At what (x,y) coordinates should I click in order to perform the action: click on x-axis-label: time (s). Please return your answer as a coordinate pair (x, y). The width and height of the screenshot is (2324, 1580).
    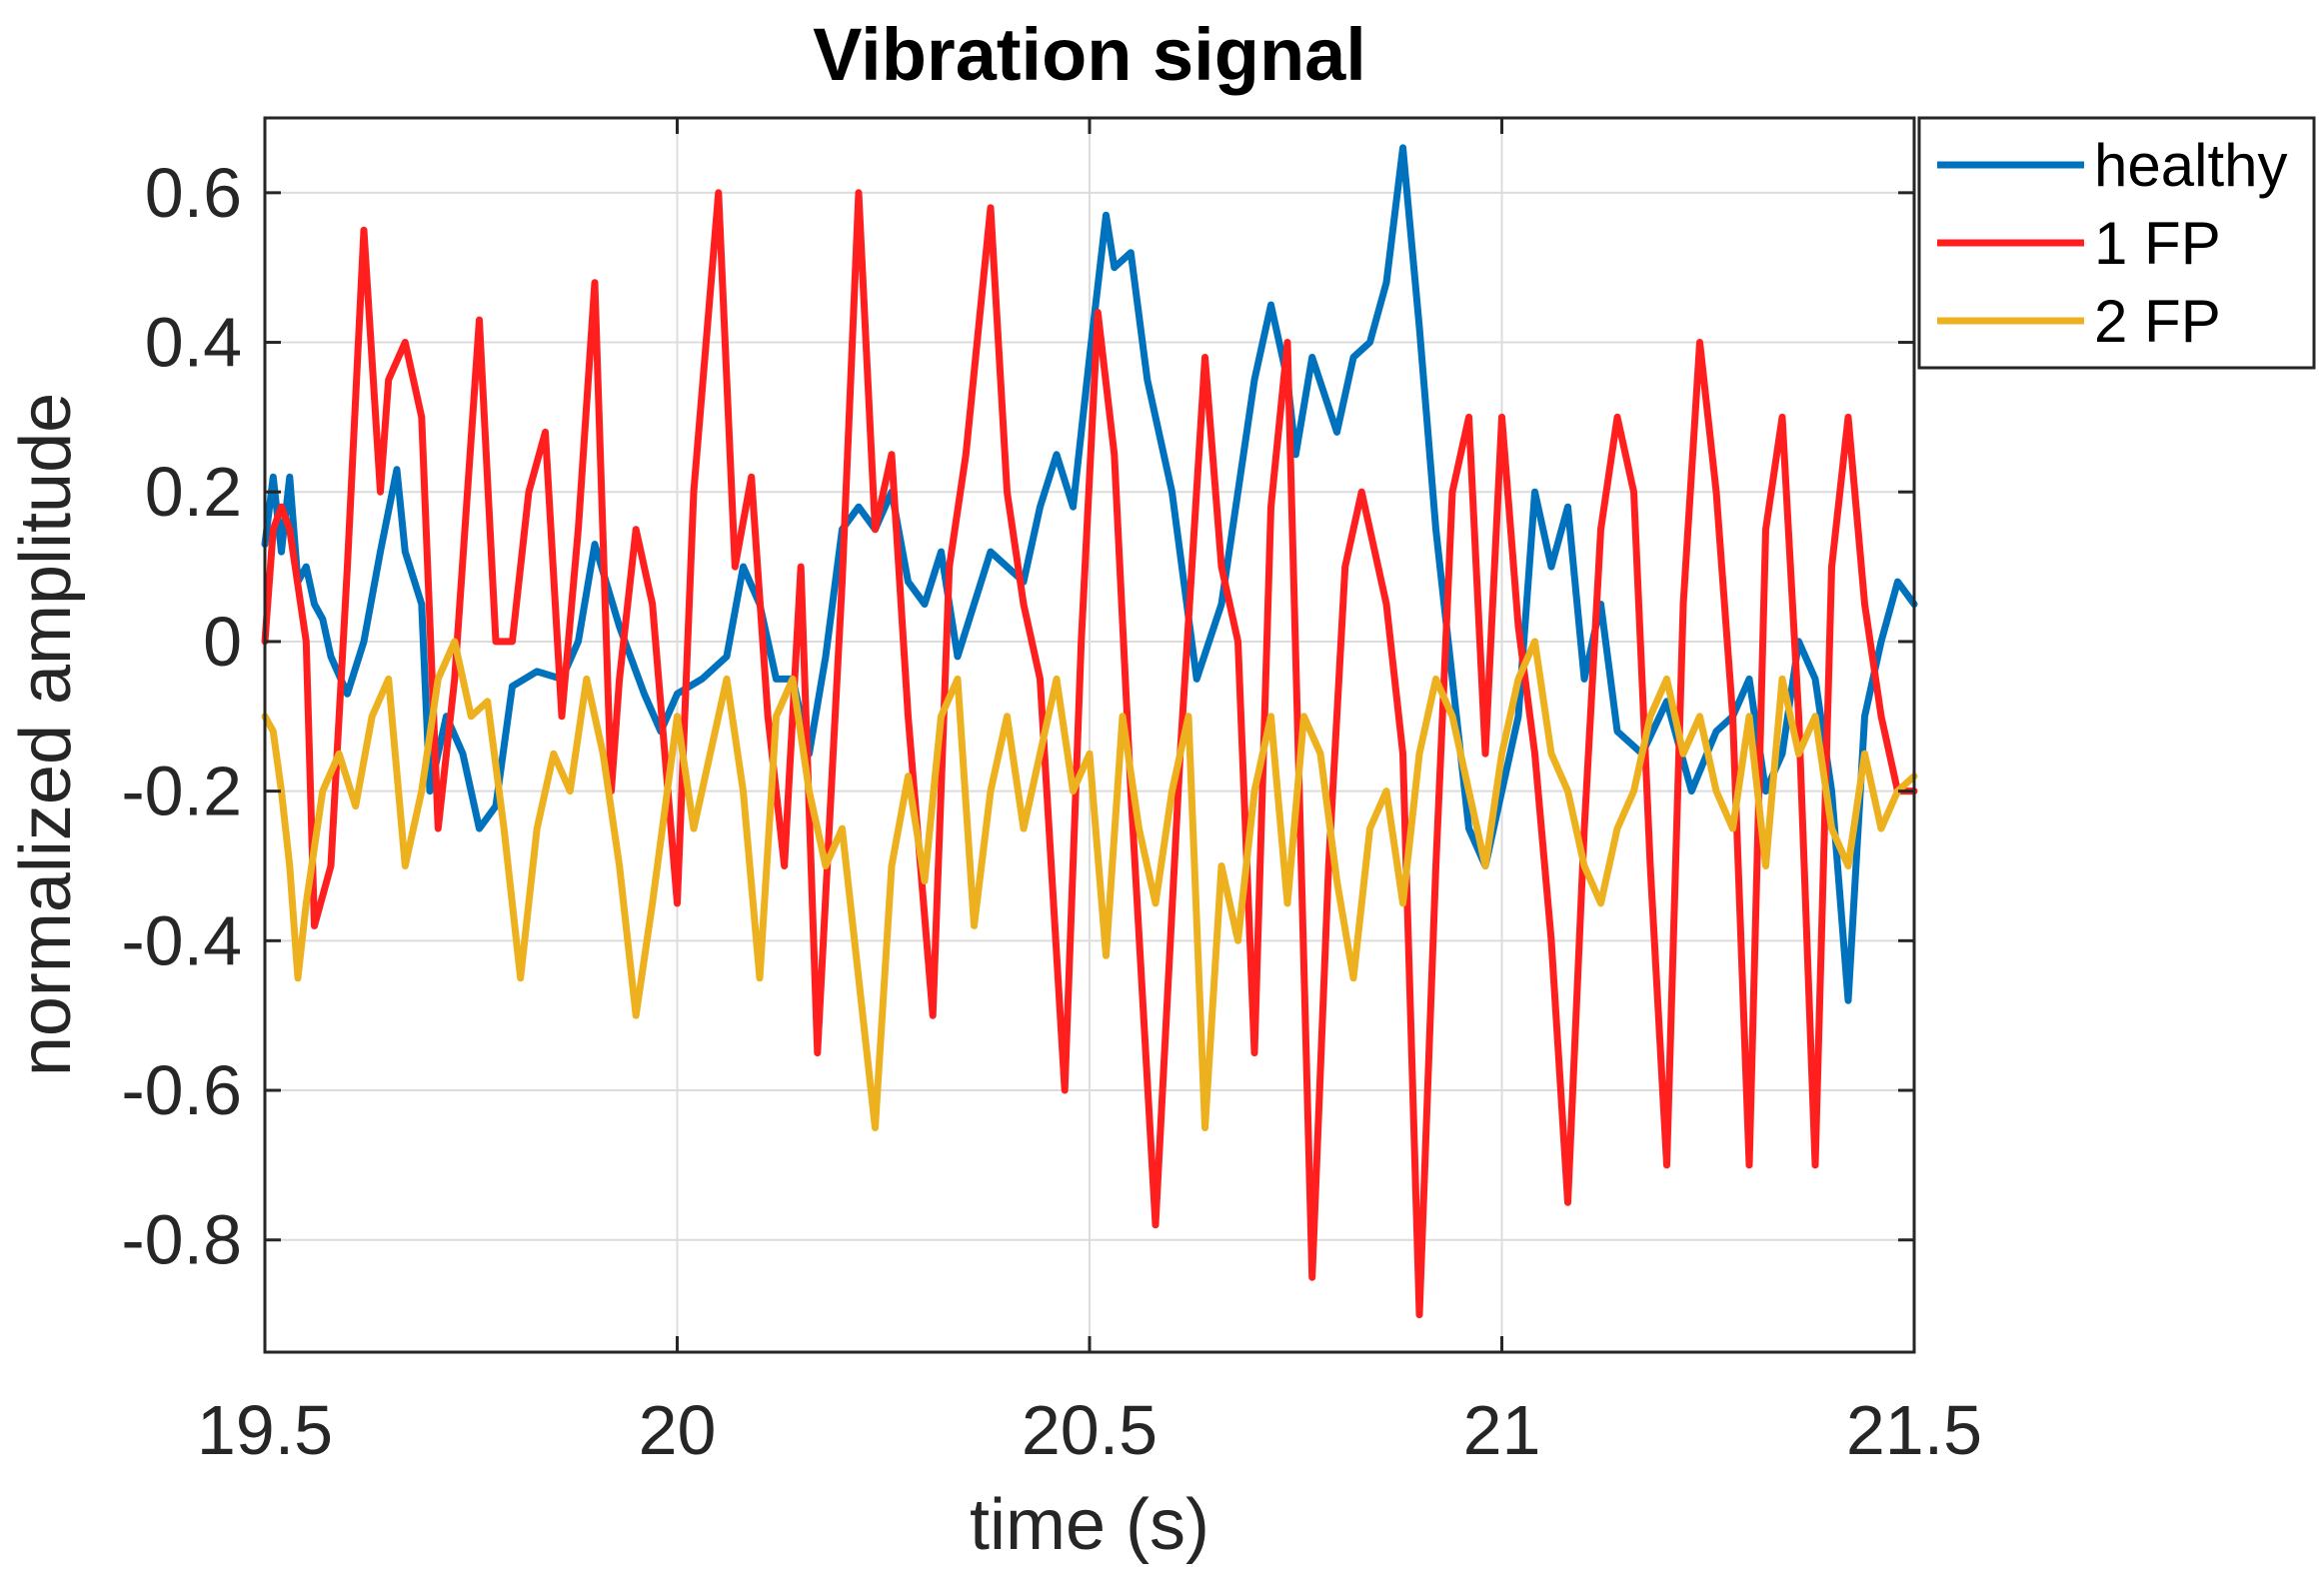
    Looking at the image, I should click on (1089, 1525).